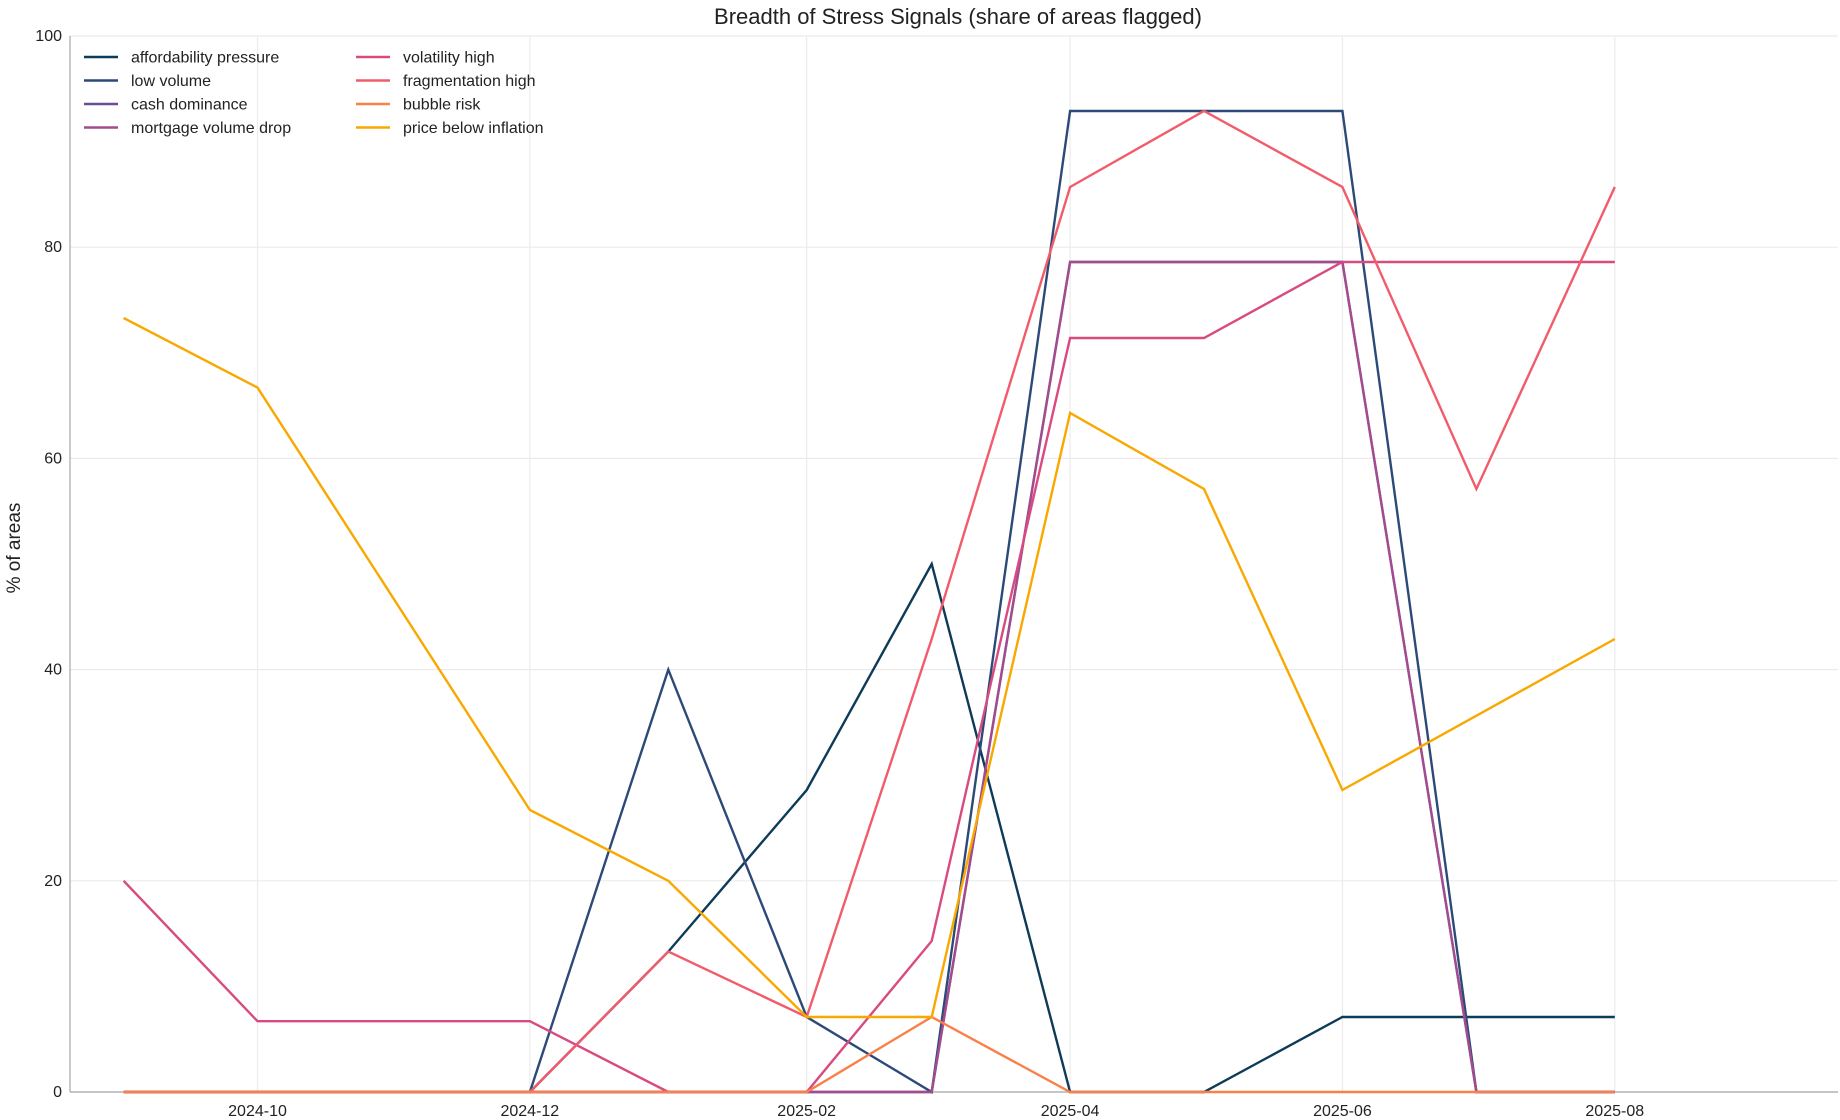 This screenshot has width=1840, height=1120. What do you see at coordinates (1614, 1111) in the screenshot?
I see `x-tick-label: 2025-08` at bounding box center [1614, 1111].